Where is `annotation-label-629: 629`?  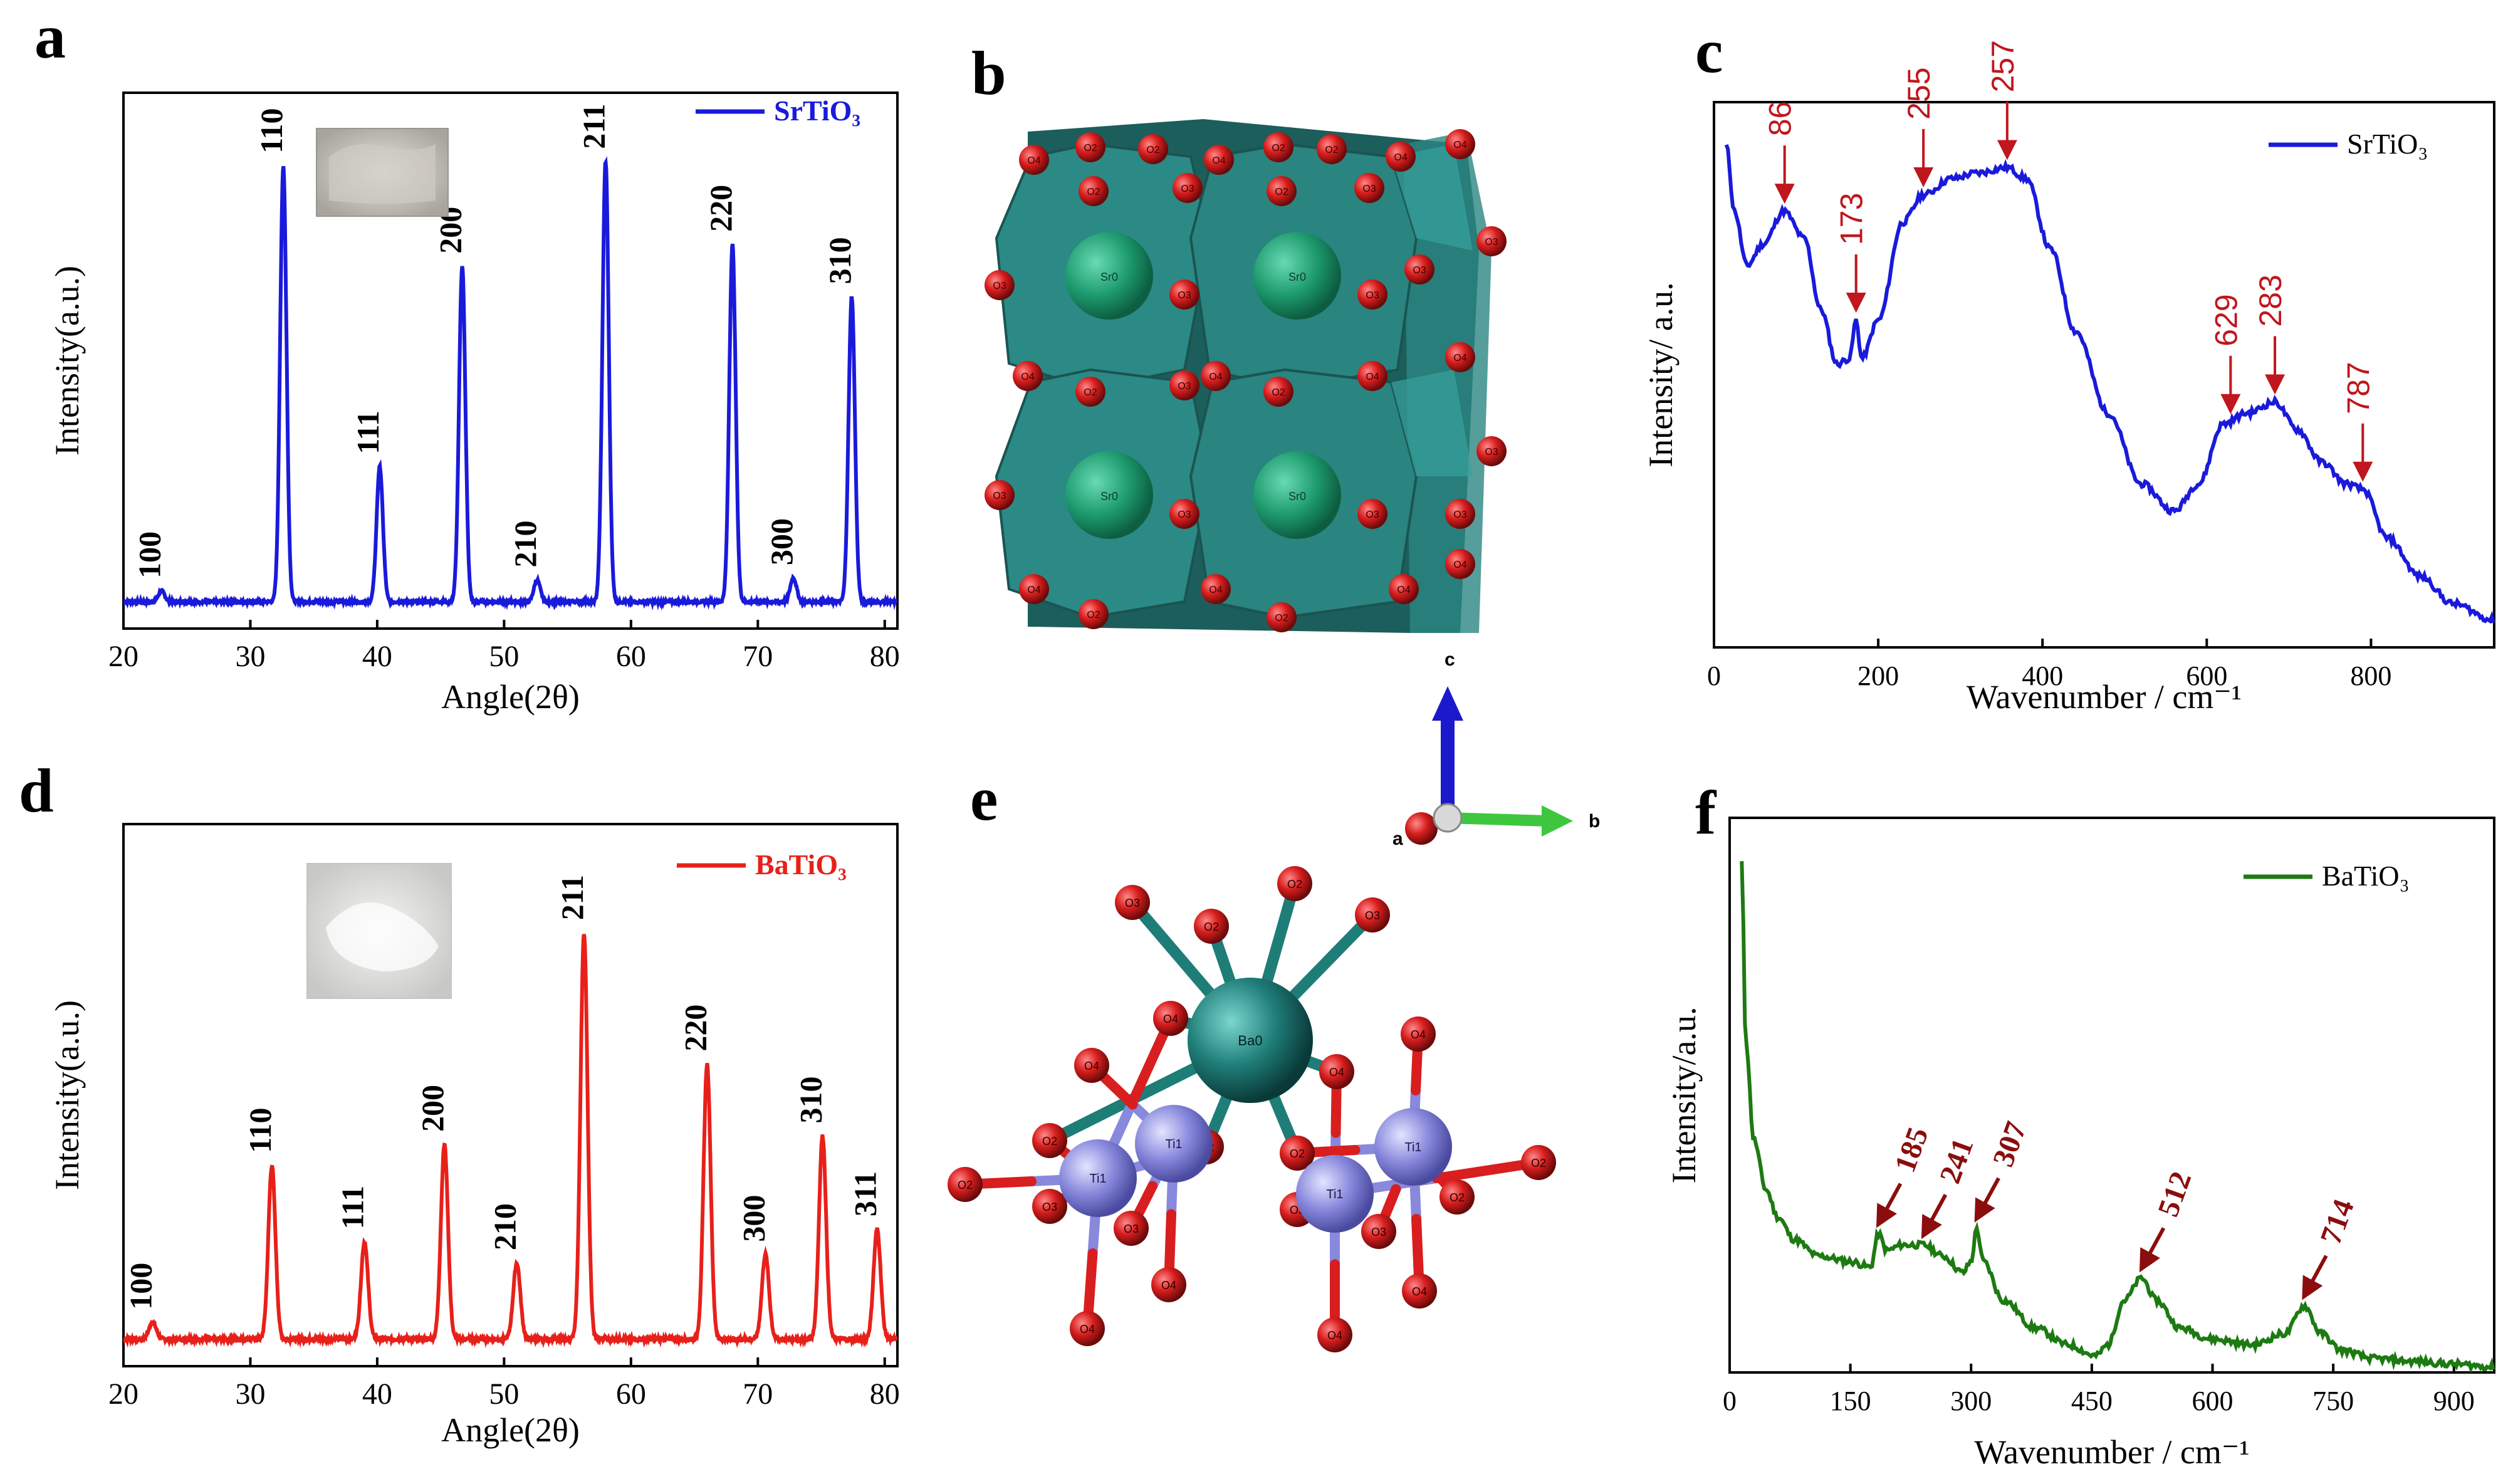 annotation-label-629: 629 is located at coordinates (2226, 320).